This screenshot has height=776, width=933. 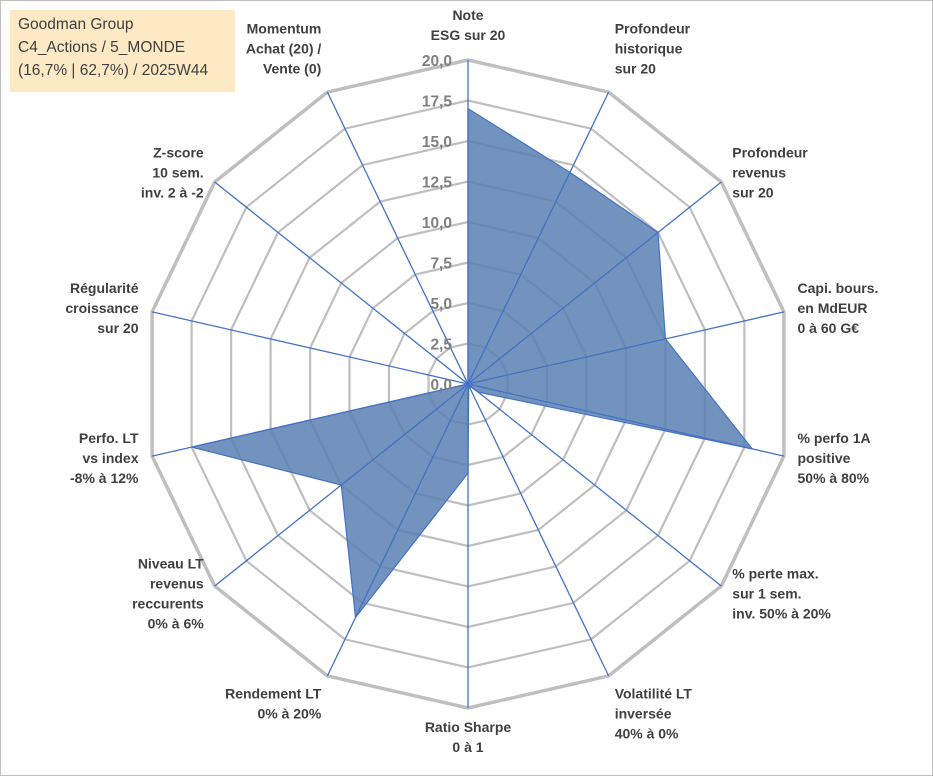 I want to click on ratio-week: (16,7% | 62,7%) / 2025W44, so click(x=113, y=70).